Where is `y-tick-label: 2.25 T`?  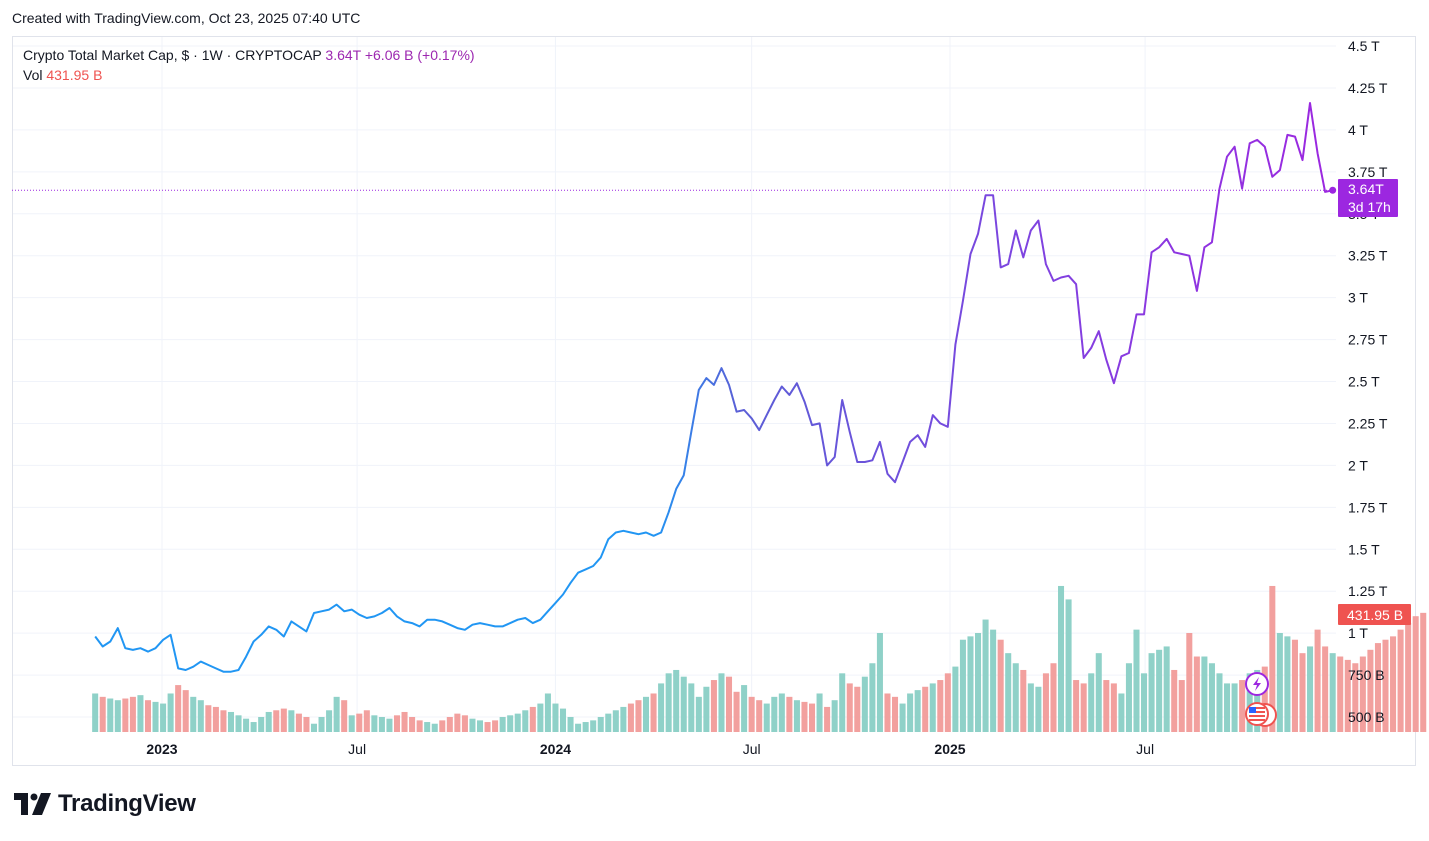
y-tick-label: 2.25 T is located at coordinates (1368, 423).